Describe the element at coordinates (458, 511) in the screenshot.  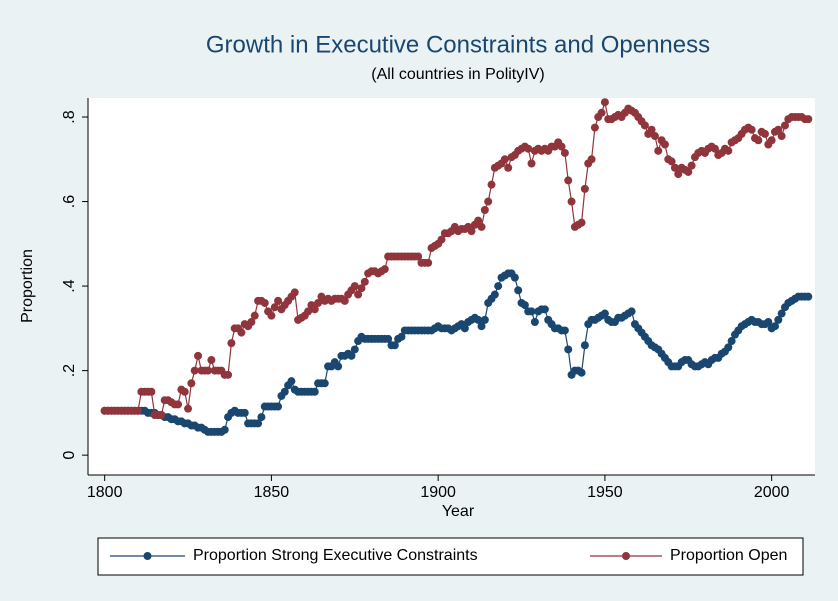
I see `x-axis-label: Year` at that location.